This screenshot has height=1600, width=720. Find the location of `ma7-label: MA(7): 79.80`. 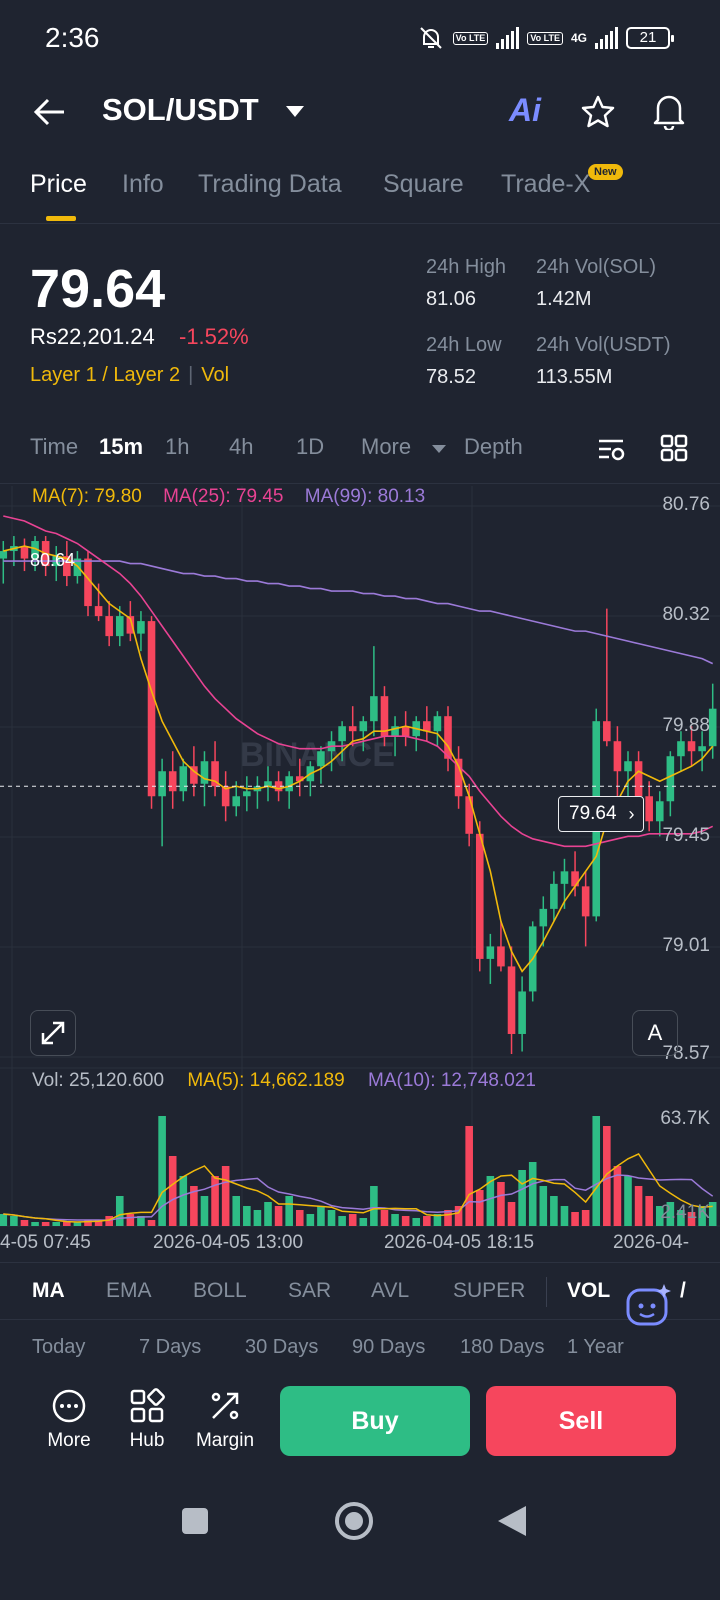

ma7-label: MA(7): 79.80 is located at coordinates (87, 496).